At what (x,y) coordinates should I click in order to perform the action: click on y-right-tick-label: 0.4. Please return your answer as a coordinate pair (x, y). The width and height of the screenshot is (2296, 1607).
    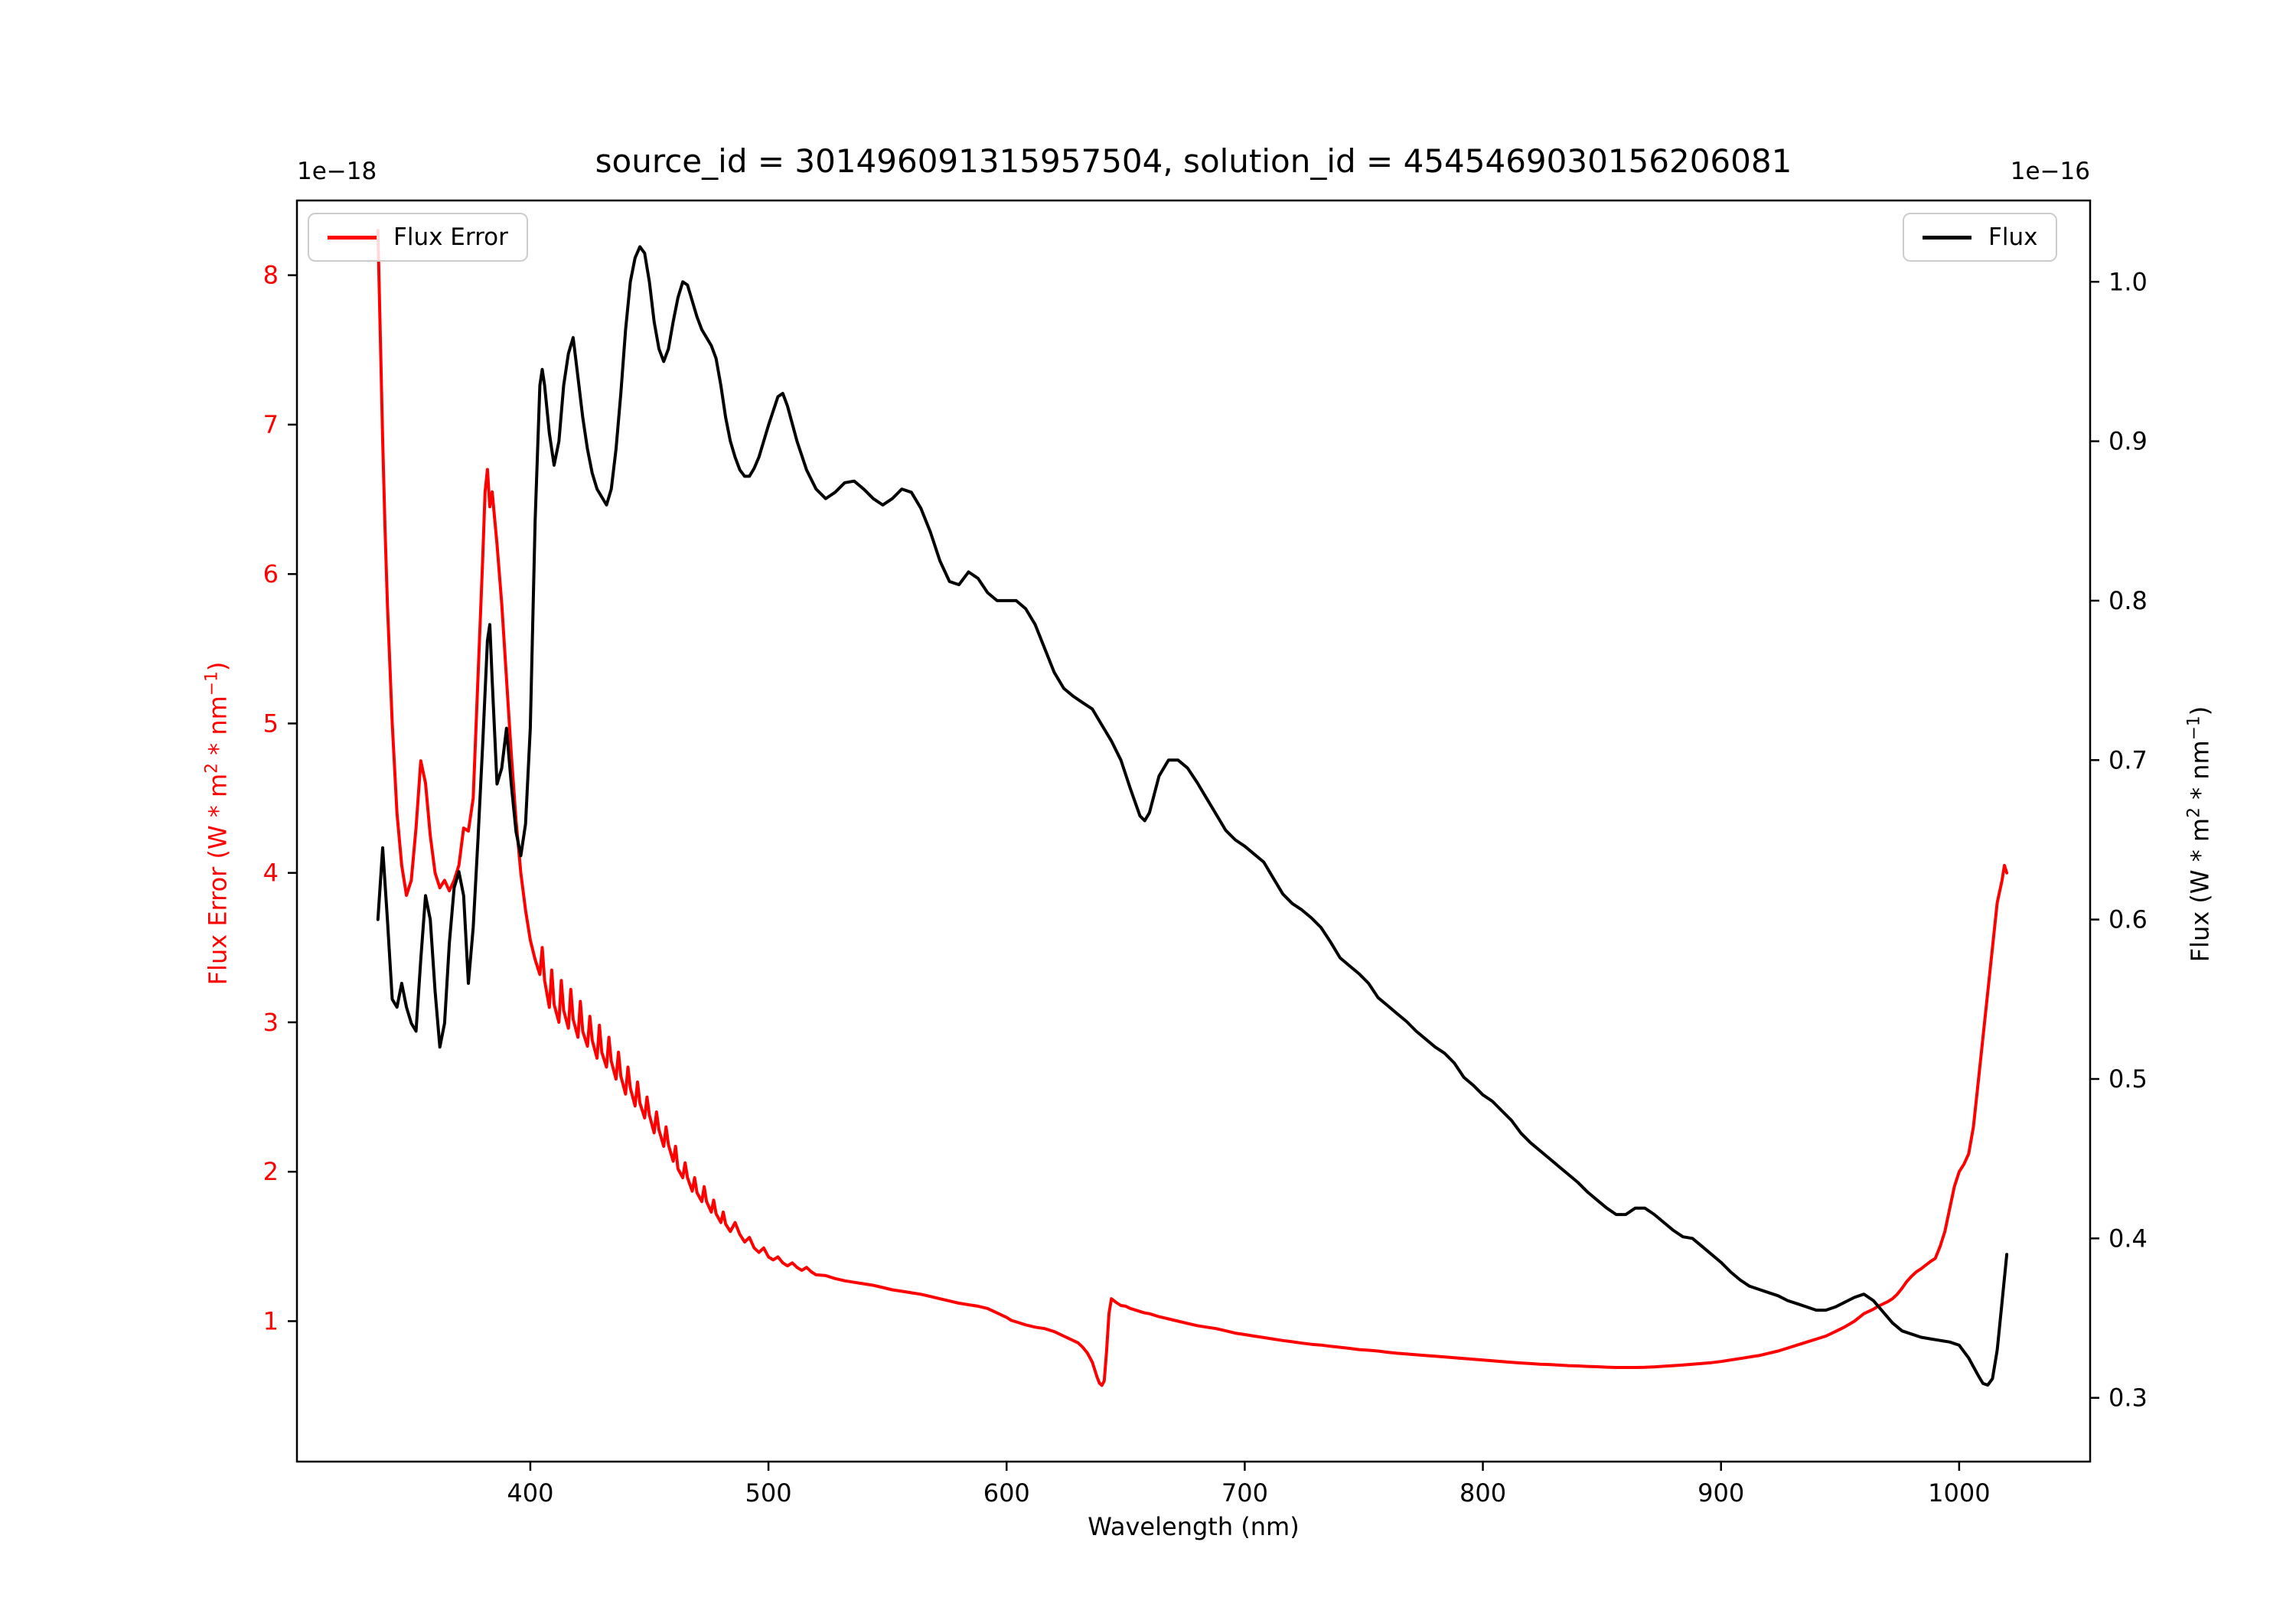
    Looking at the image, I should click on (2128, 1238).